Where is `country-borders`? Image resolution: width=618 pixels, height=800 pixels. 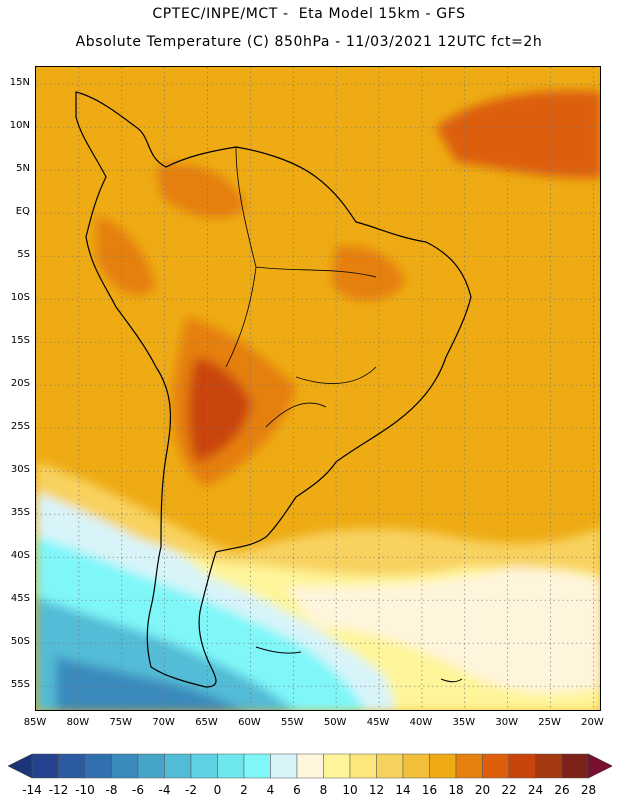
country-borders is located at coordinates (301, 287).